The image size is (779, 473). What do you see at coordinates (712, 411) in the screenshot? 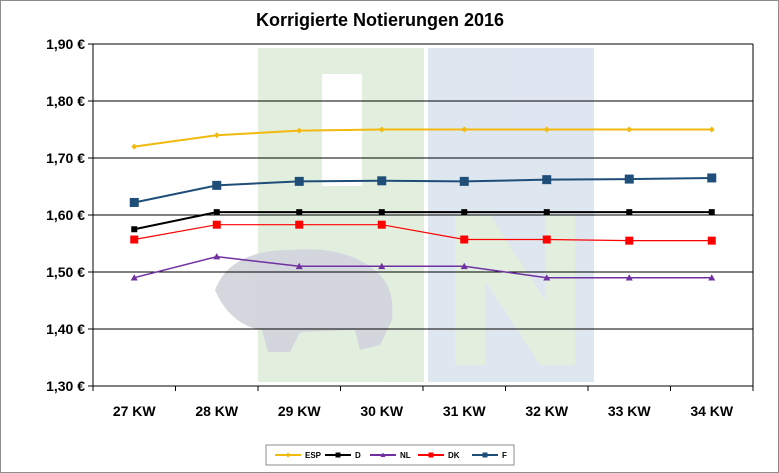
I see `x-tick-label: 34 KW` at bounding box center [712, 411].